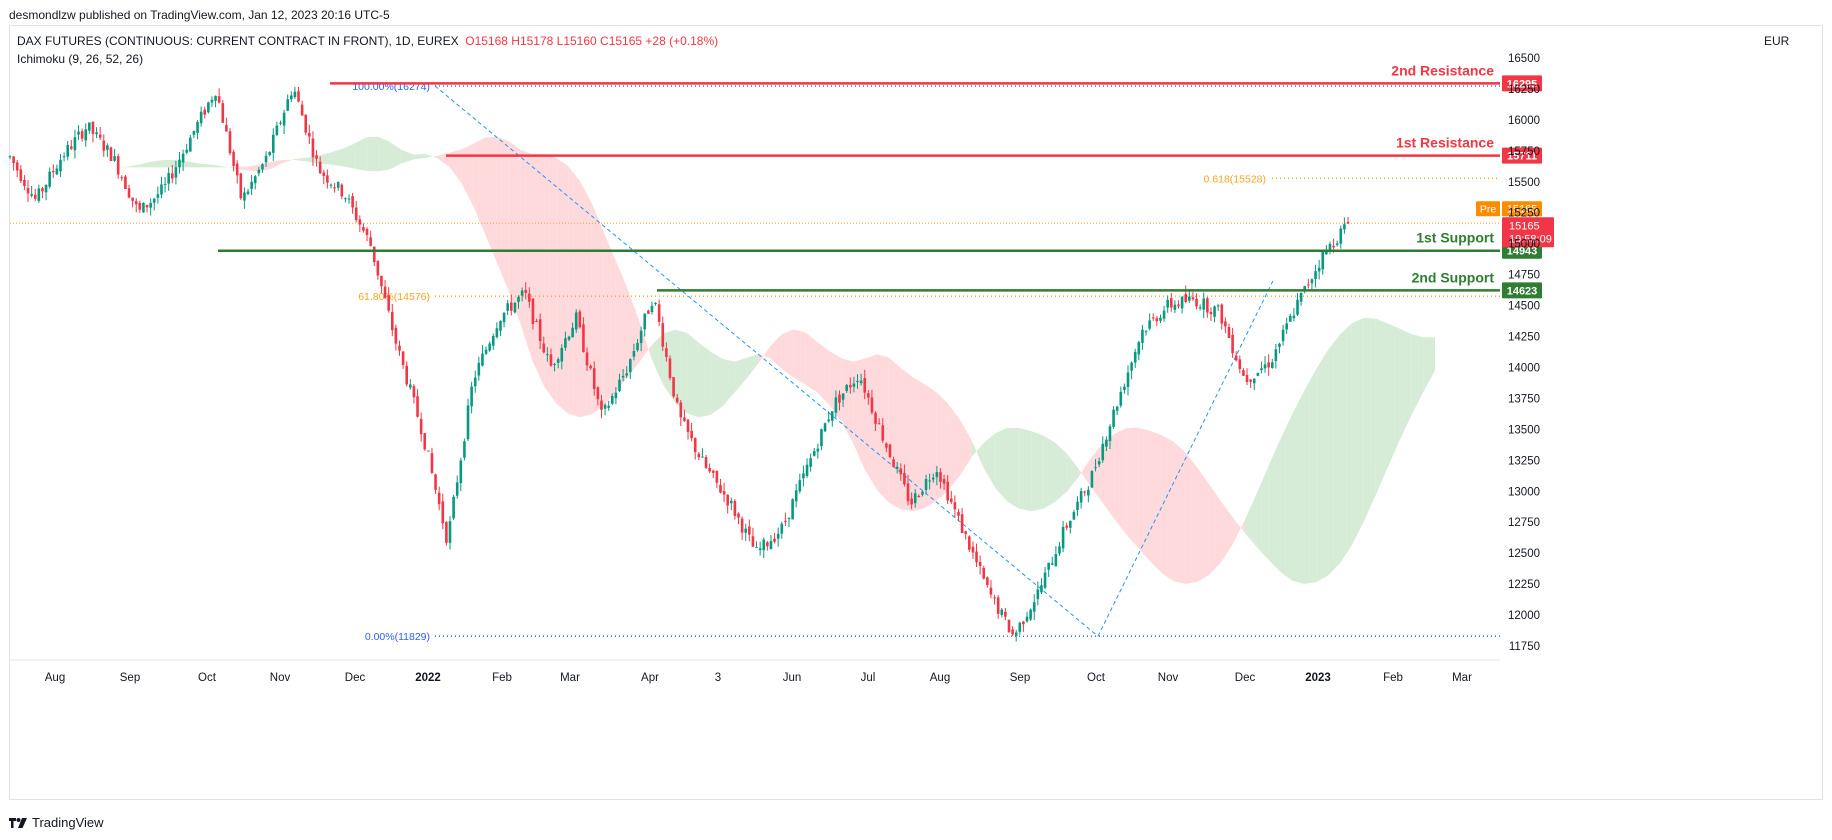  I want to click on x-tick-label: 2022, so click(428, 678).